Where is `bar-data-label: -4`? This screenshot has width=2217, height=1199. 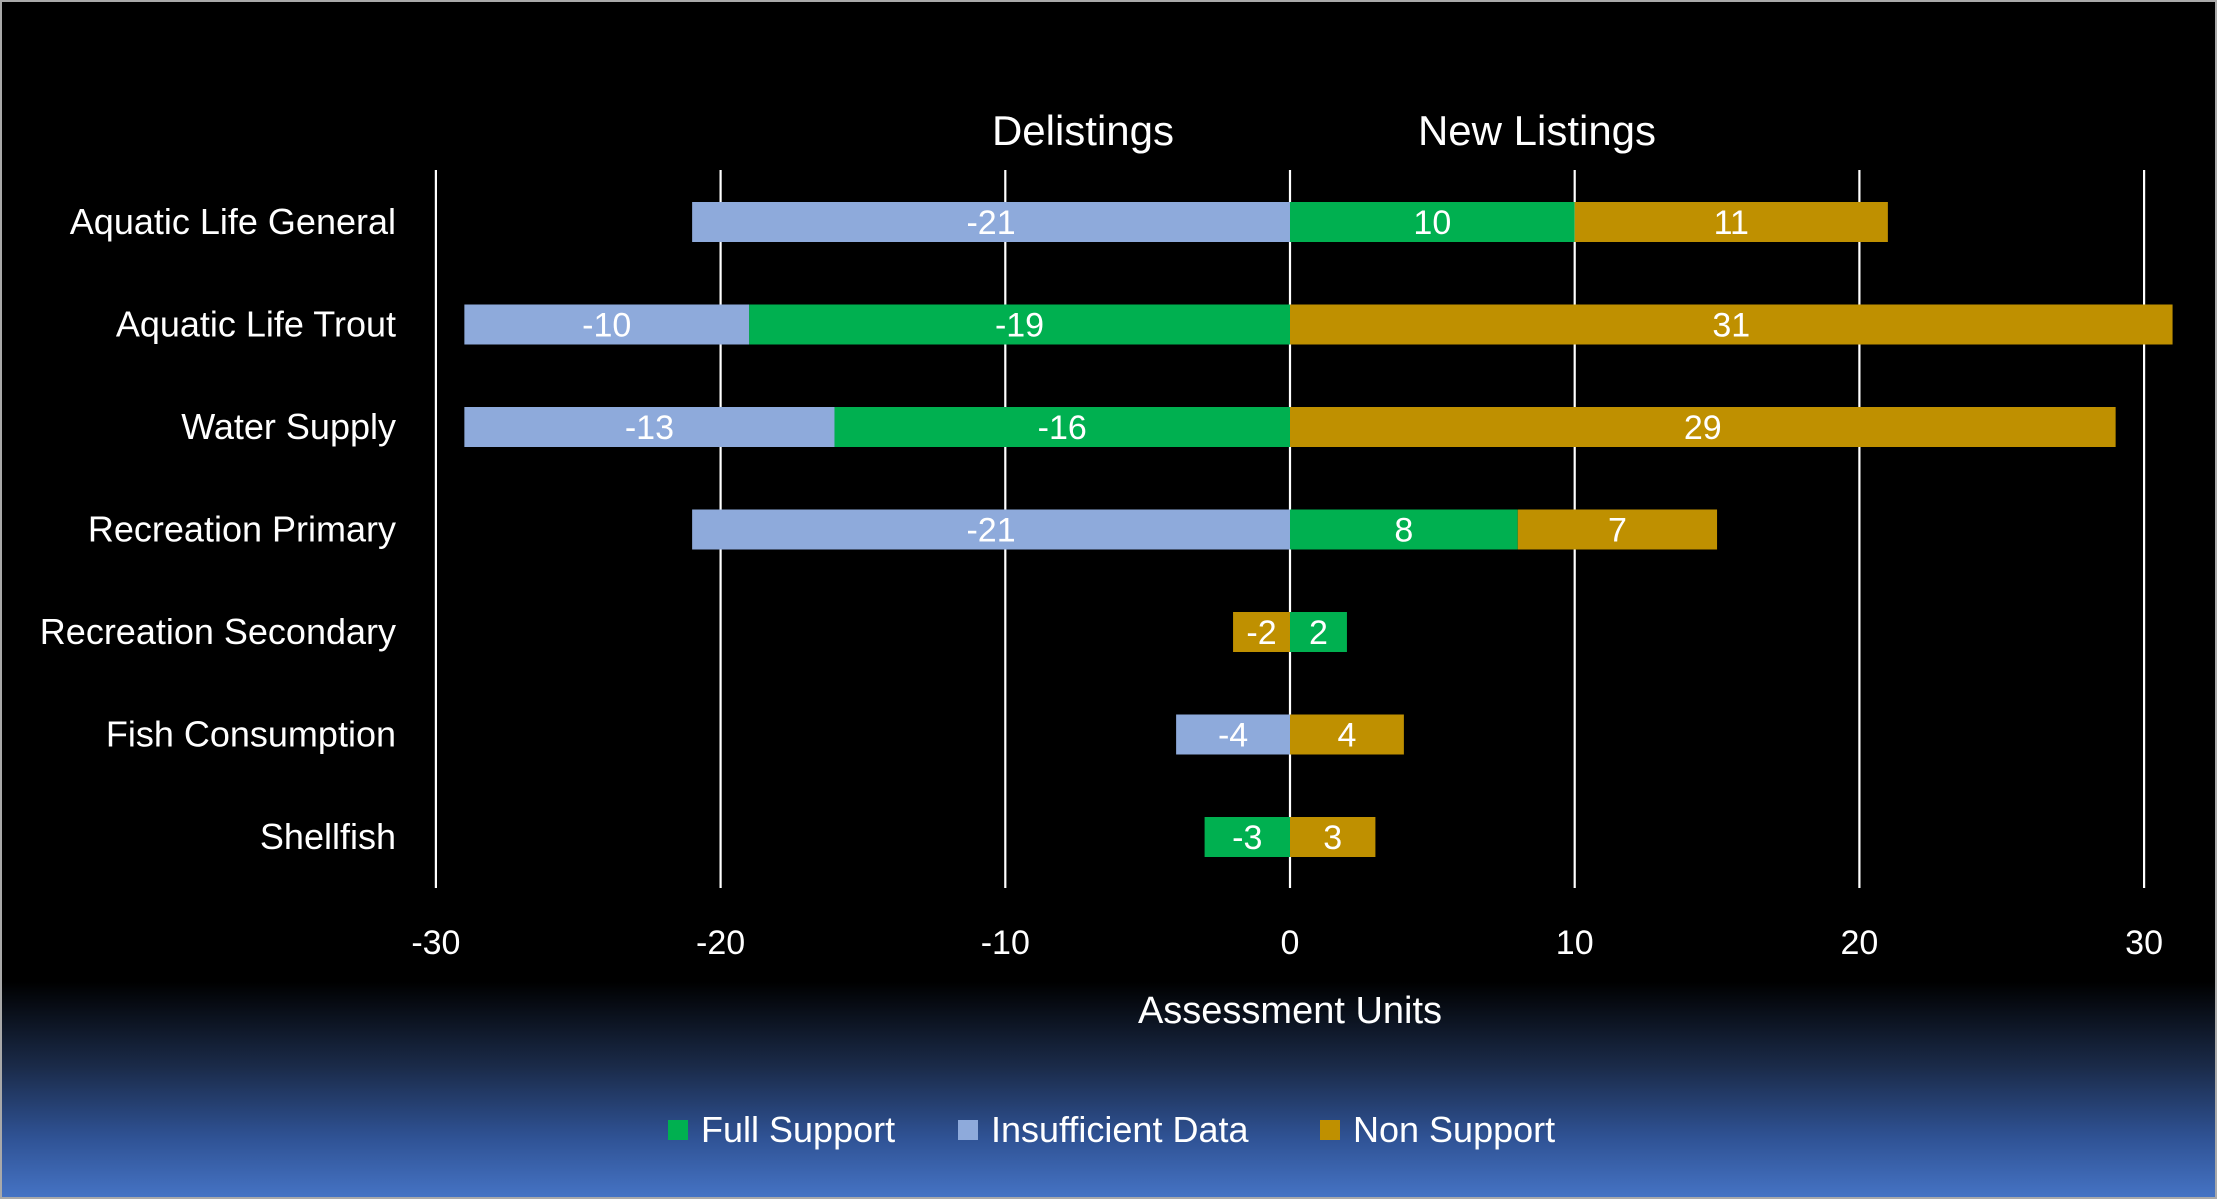 bar-data-label: -4 is located at coordinates (1233, 736).